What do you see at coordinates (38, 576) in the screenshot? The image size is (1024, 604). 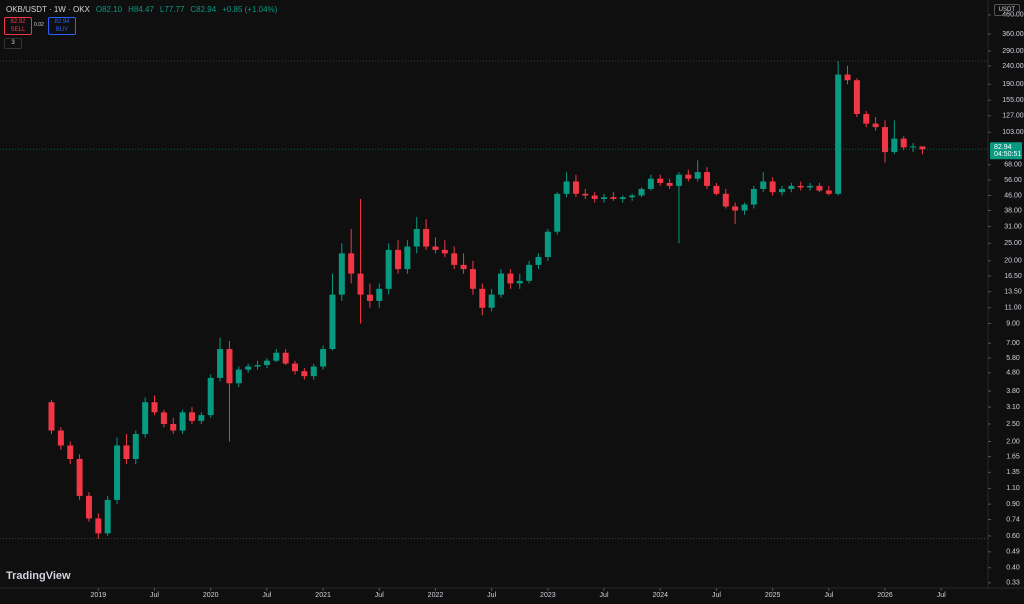 I see `logo: TradingView` at bounding box center [38, 576].